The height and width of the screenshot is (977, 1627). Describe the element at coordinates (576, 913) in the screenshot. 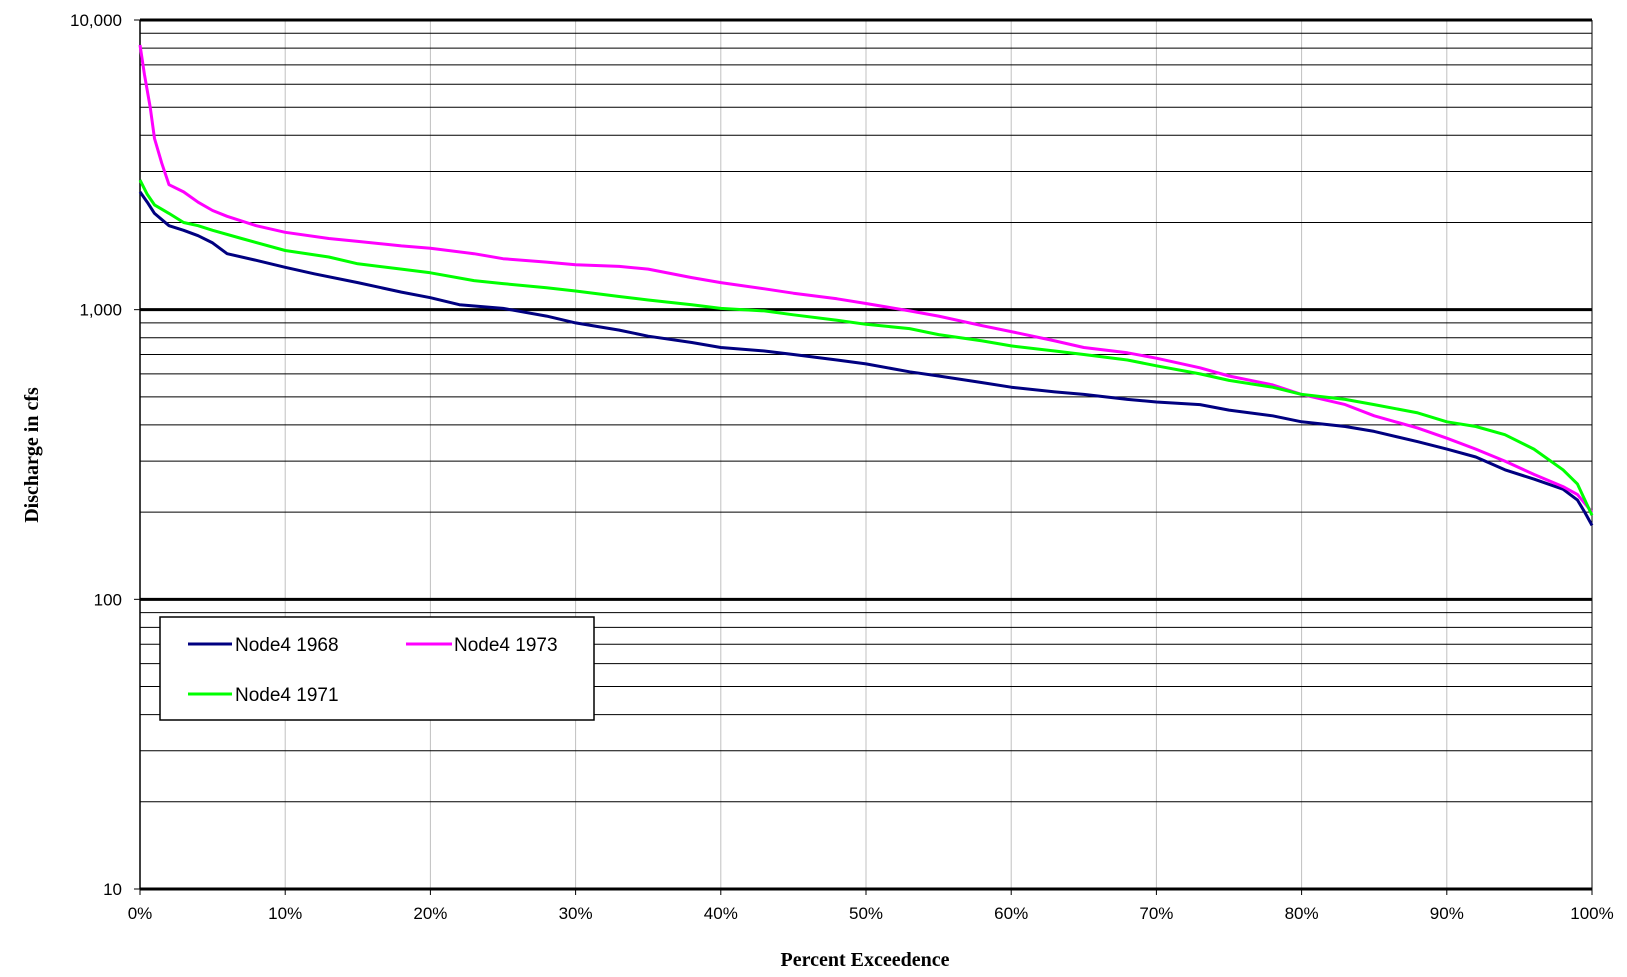

I see `x-tick-label-3: 30%` at that location.